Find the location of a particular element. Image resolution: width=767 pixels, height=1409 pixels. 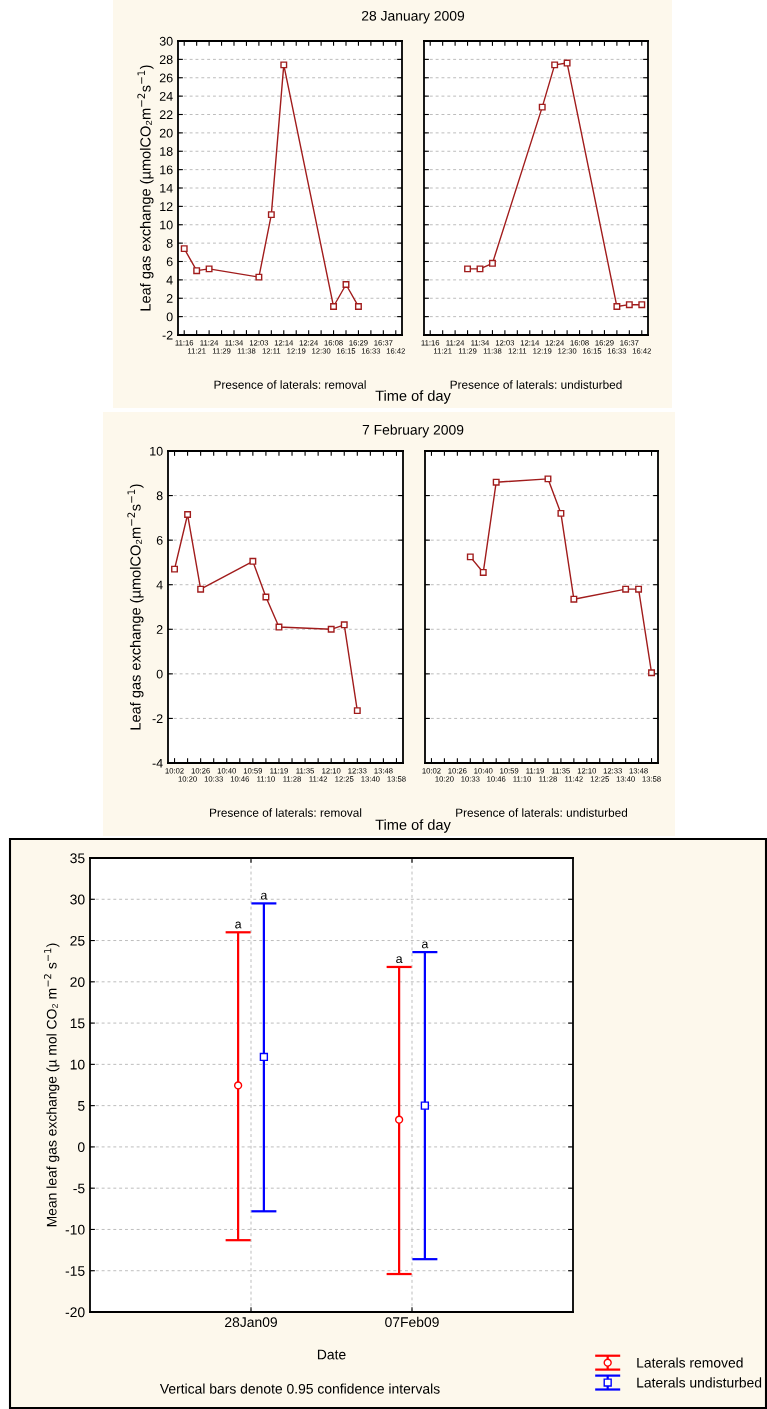

y-tick-label: 15 is located at coordinates (77, 1023).